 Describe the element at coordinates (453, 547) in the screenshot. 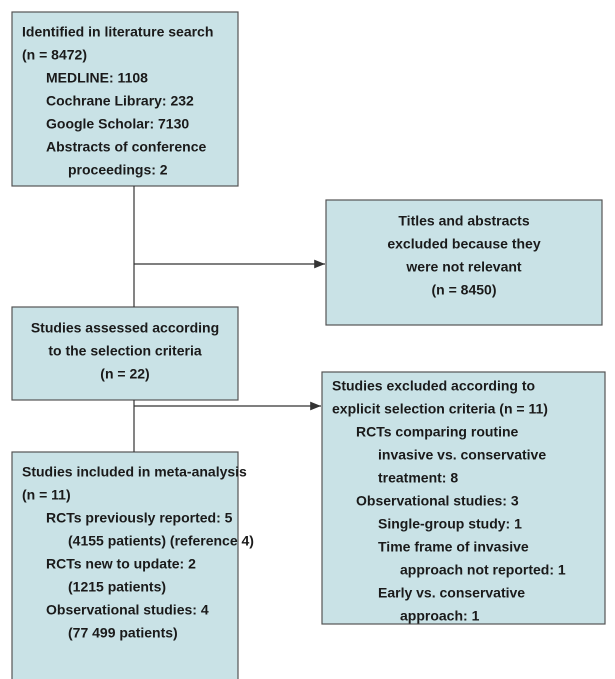

I see `box-text: Time frame of invasive` at that location.